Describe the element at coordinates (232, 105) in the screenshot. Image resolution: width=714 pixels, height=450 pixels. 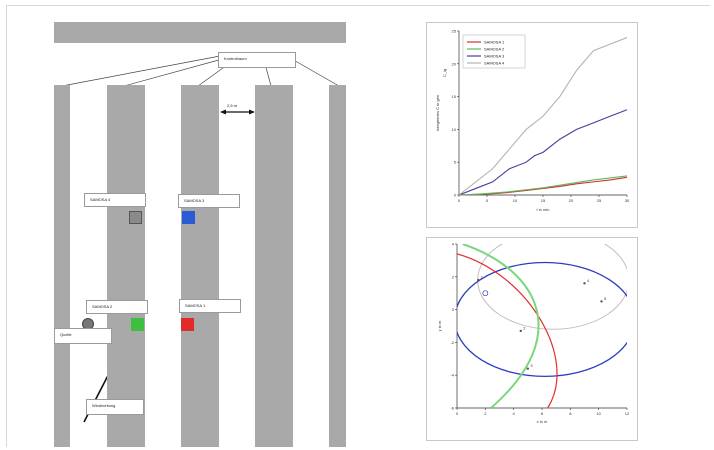
I see `distance-label: 2,5 m` at that location.